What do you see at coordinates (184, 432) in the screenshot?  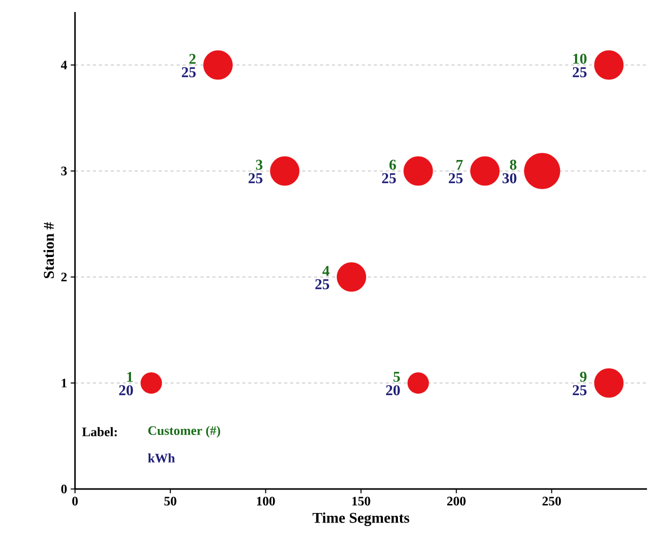 I see `annotation: Customer (#)` at bounding box center [184, 432].